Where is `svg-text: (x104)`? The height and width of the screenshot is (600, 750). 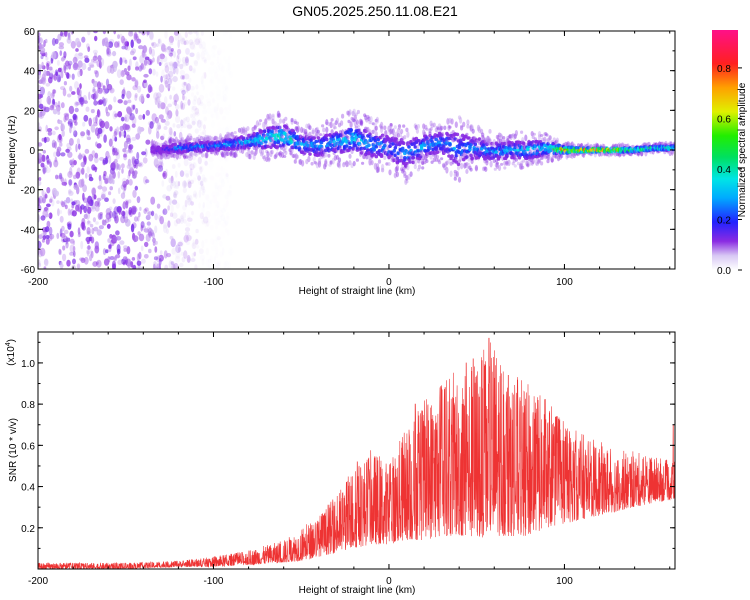 svg-text: (x104) is located at coordinates (11, 352).